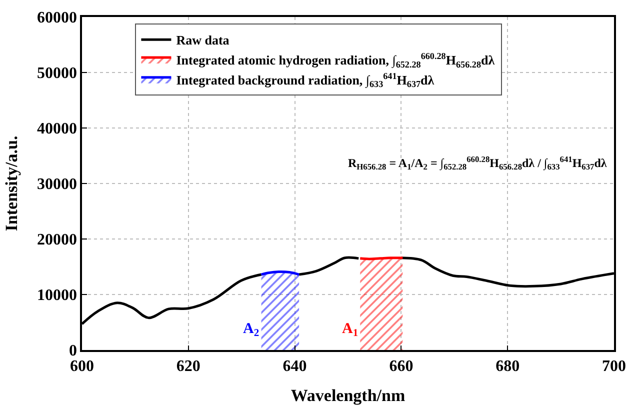 This screenshot has width=636, height=412. What do you see at coordinates (57, 18) in the screenshot?
I see `y-tick-label: 60000` at bounding box center [57, 18].